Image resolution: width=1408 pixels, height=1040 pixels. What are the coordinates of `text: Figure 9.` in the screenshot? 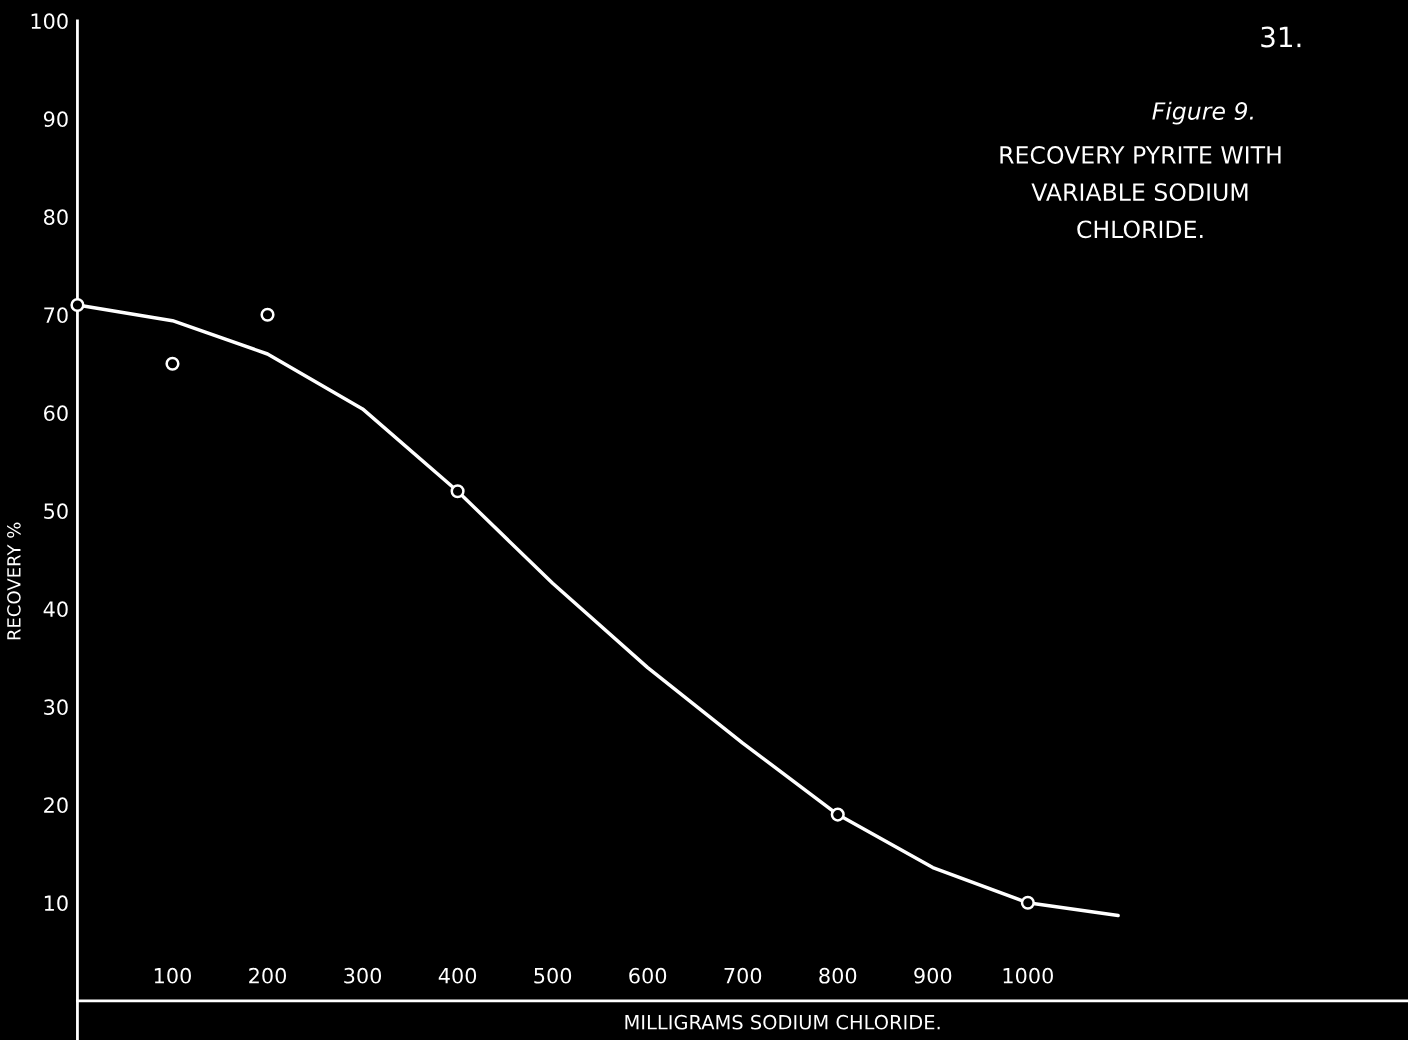 It's located at (1202, 113).